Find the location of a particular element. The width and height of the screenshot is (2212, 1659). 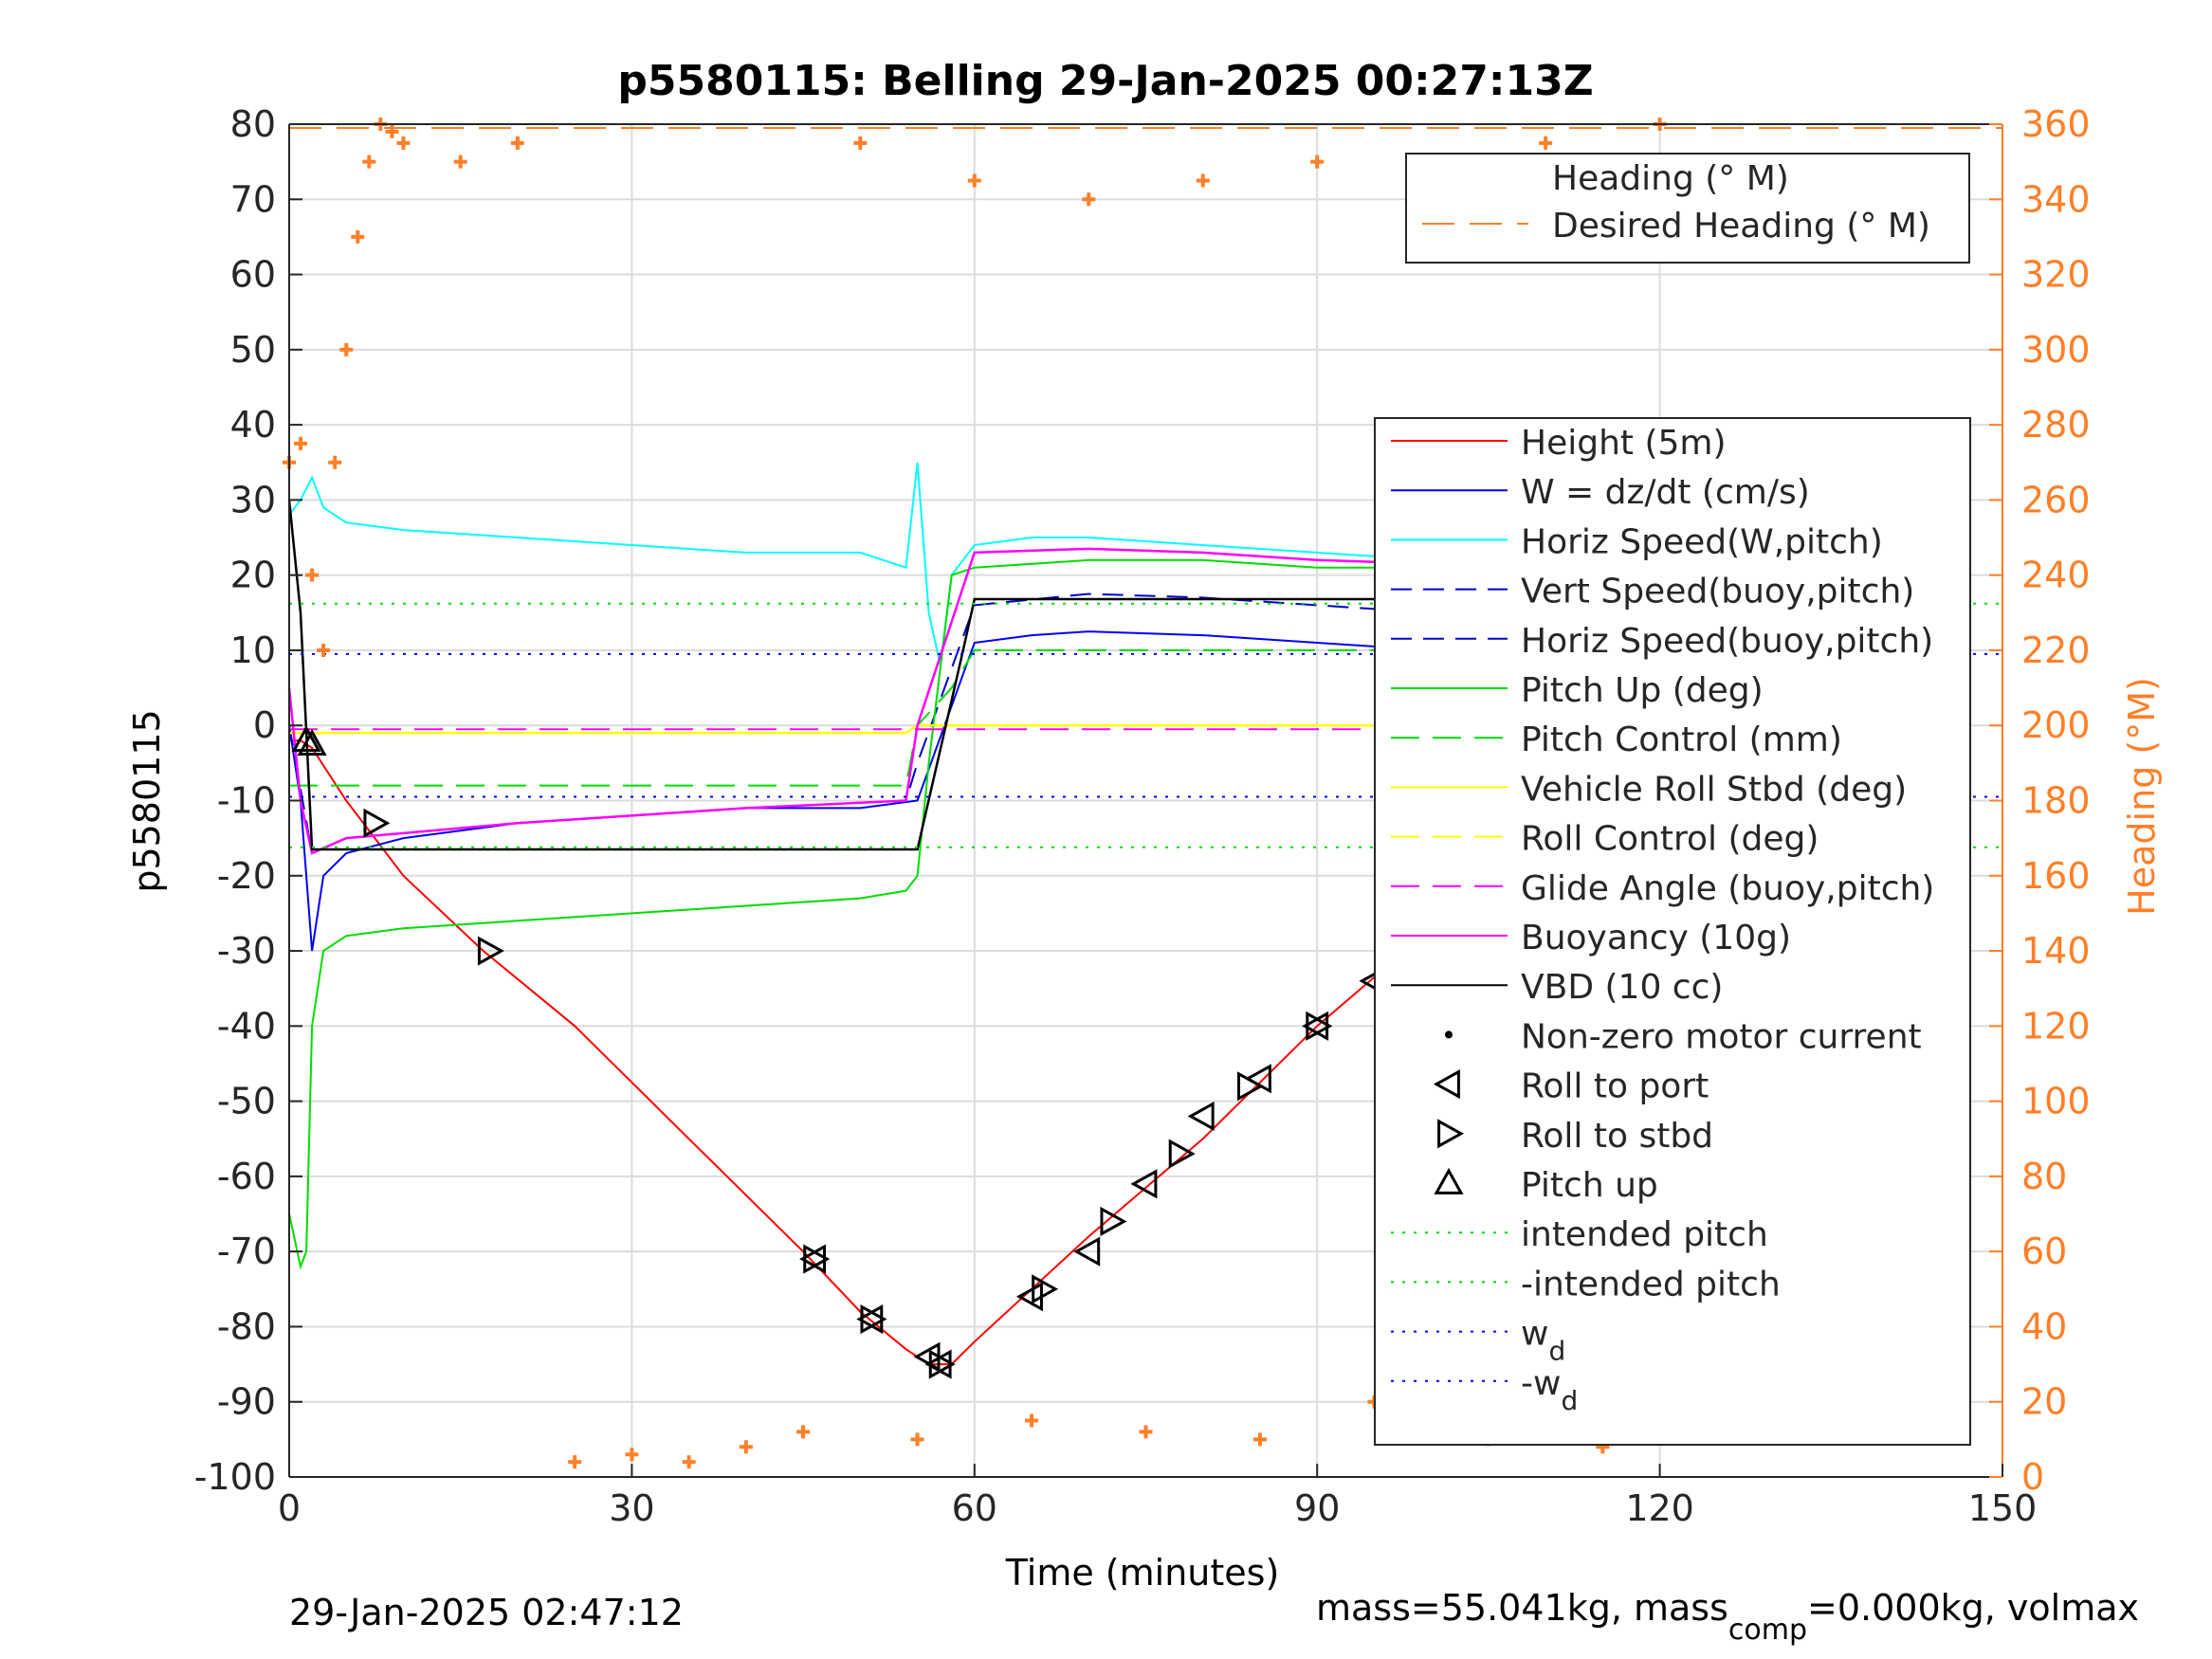

y-tick-label-left: 50 is located at coordinates (253, 350).